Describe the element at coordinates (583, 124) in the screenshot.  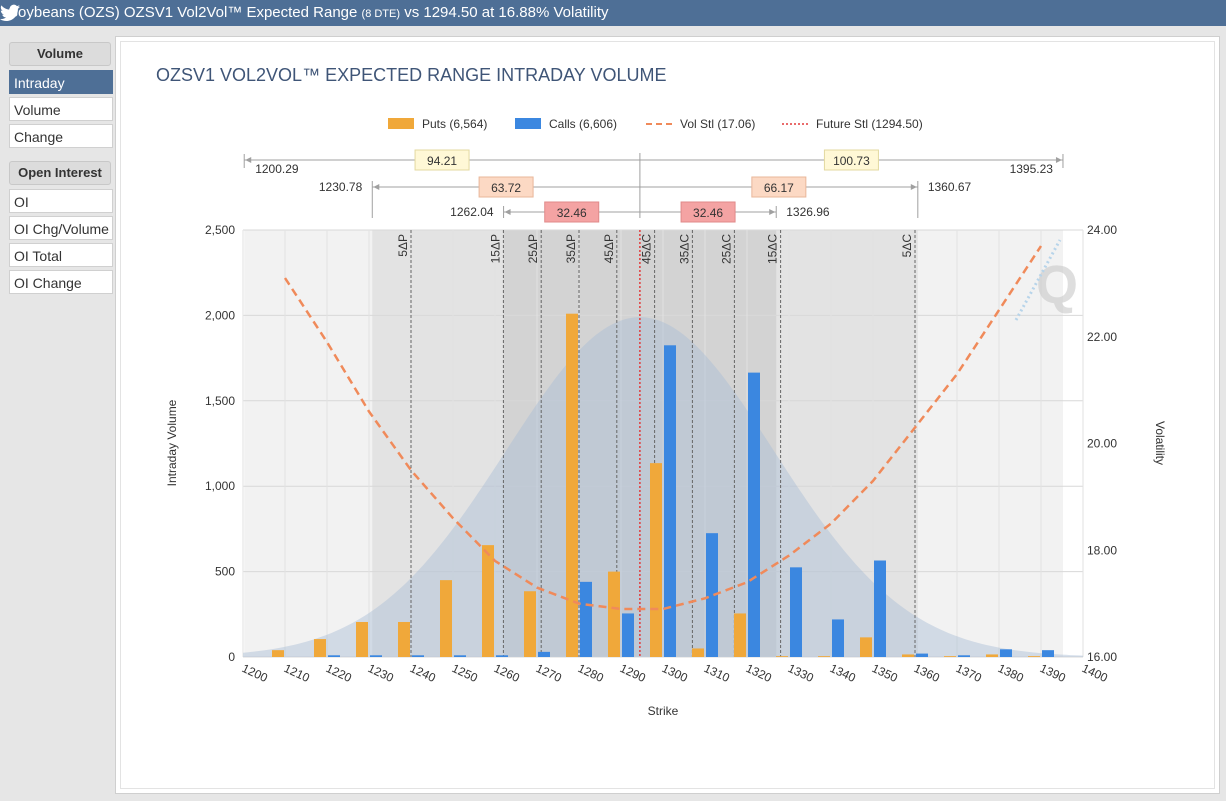
I see `legend-label: Calls (6,606)` at that location.